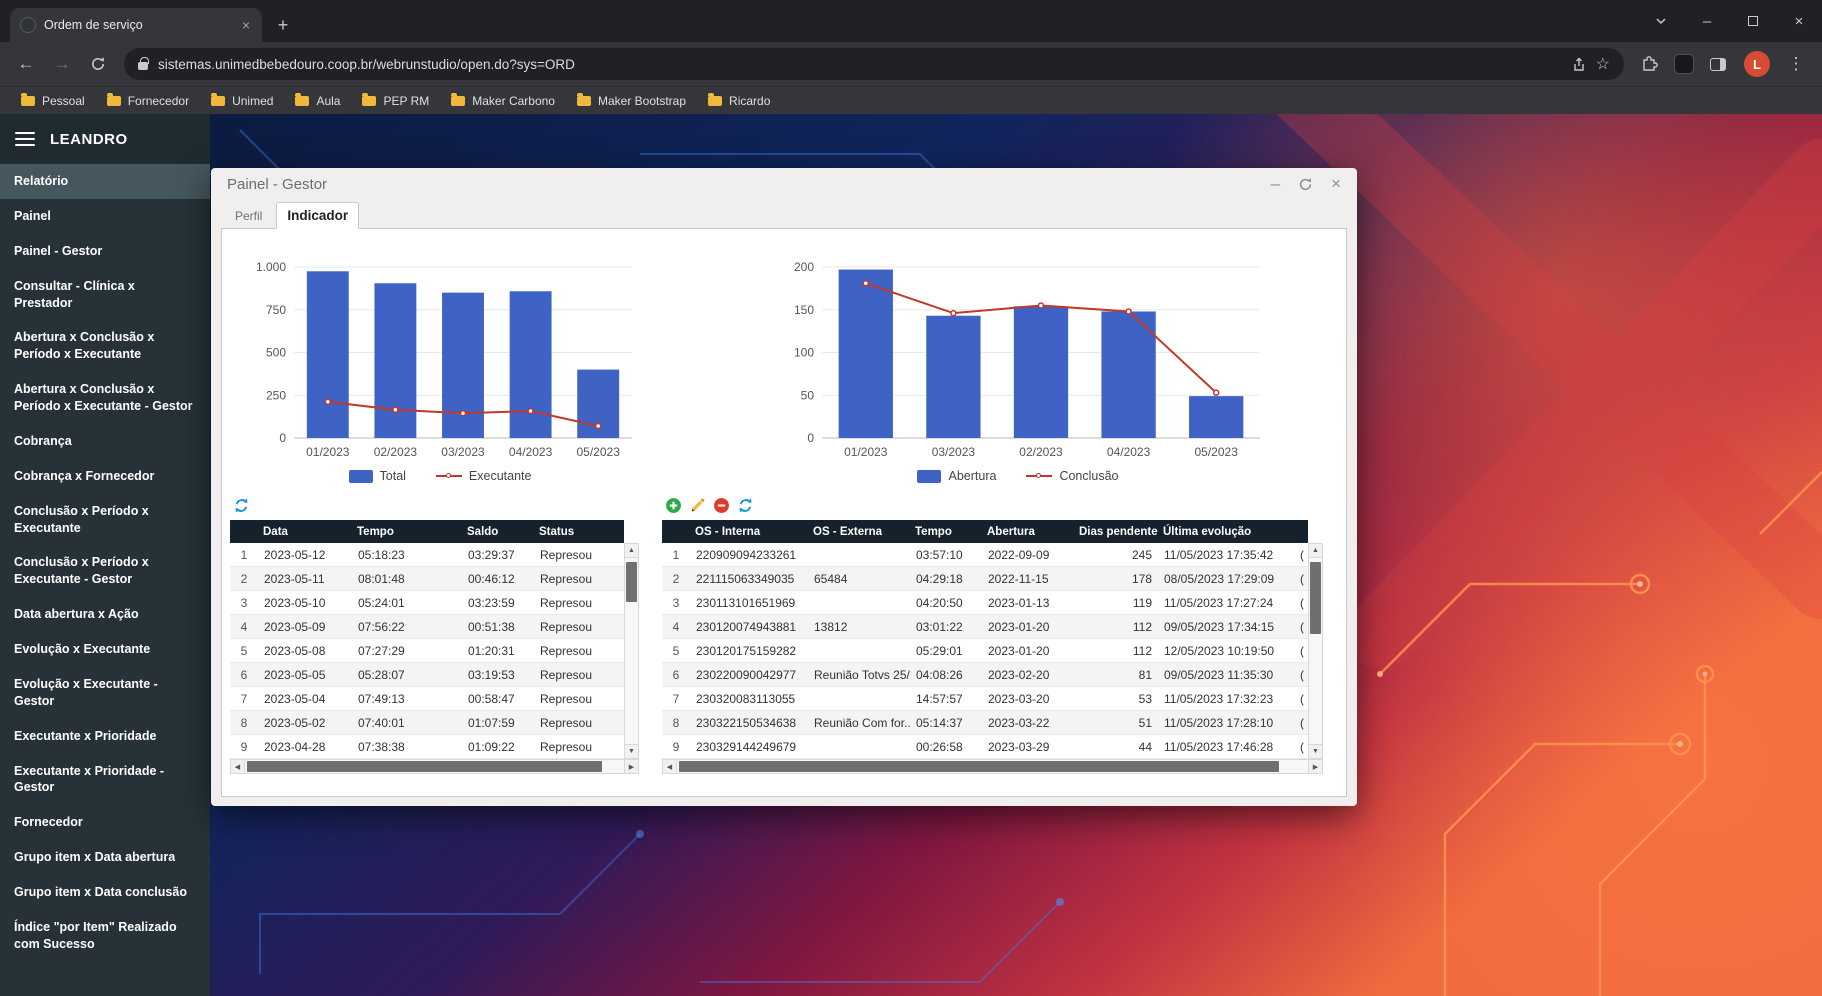 This screenshot has height=996, width=1822. What do you see at coordinates (427, 722) in the screenshot?
I see `table-row: 8 2023-05-02 07:40:01 01:07:59 Represou` at bounding box center [427, 722].